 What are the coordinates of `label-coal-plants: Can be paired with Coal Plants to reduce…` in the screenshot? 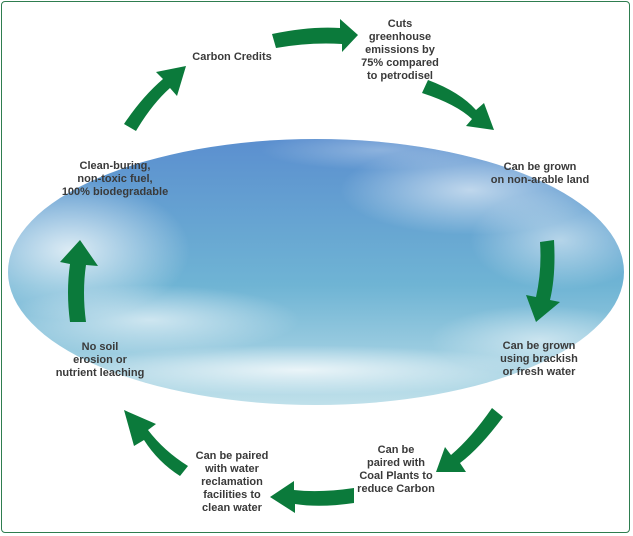 It's located at (396, 469).